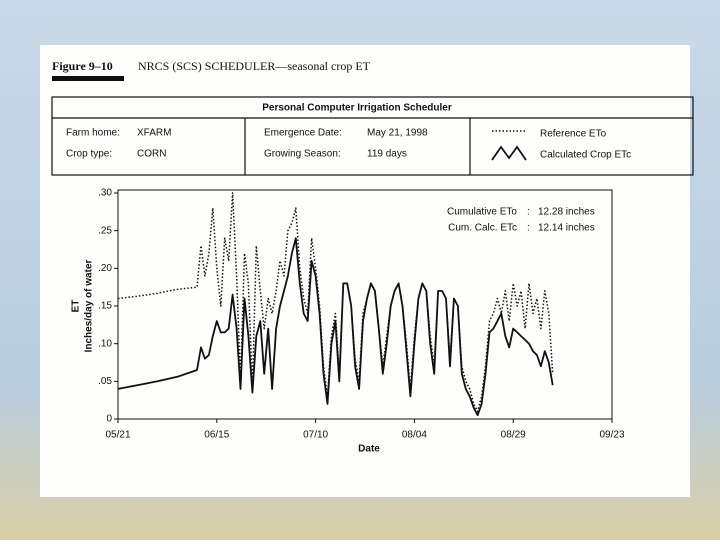 The height and width of the screenshot is (545, 720). Describe the element at coordinates (369, 449) in the screenshot. I see `x-axis-label: Date` at that location.